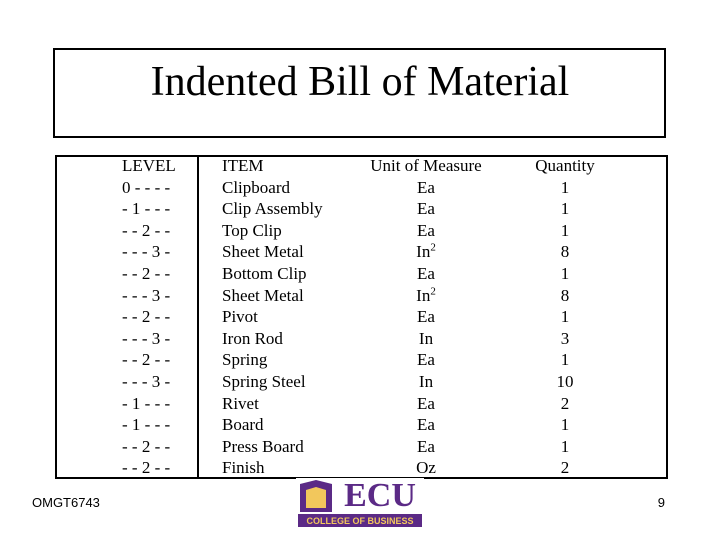  What do you see at coordinates (256, 187) in the screenshot?
I see `cell-item: Clipboard` at bounding box center [256, 187].